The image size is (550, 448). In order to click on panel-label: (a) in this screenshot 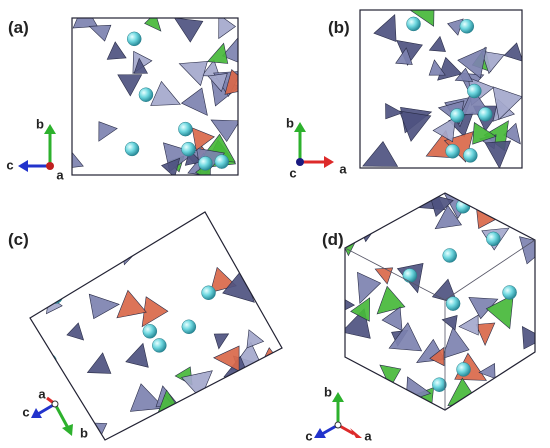, I will do `click(18, 27)`.